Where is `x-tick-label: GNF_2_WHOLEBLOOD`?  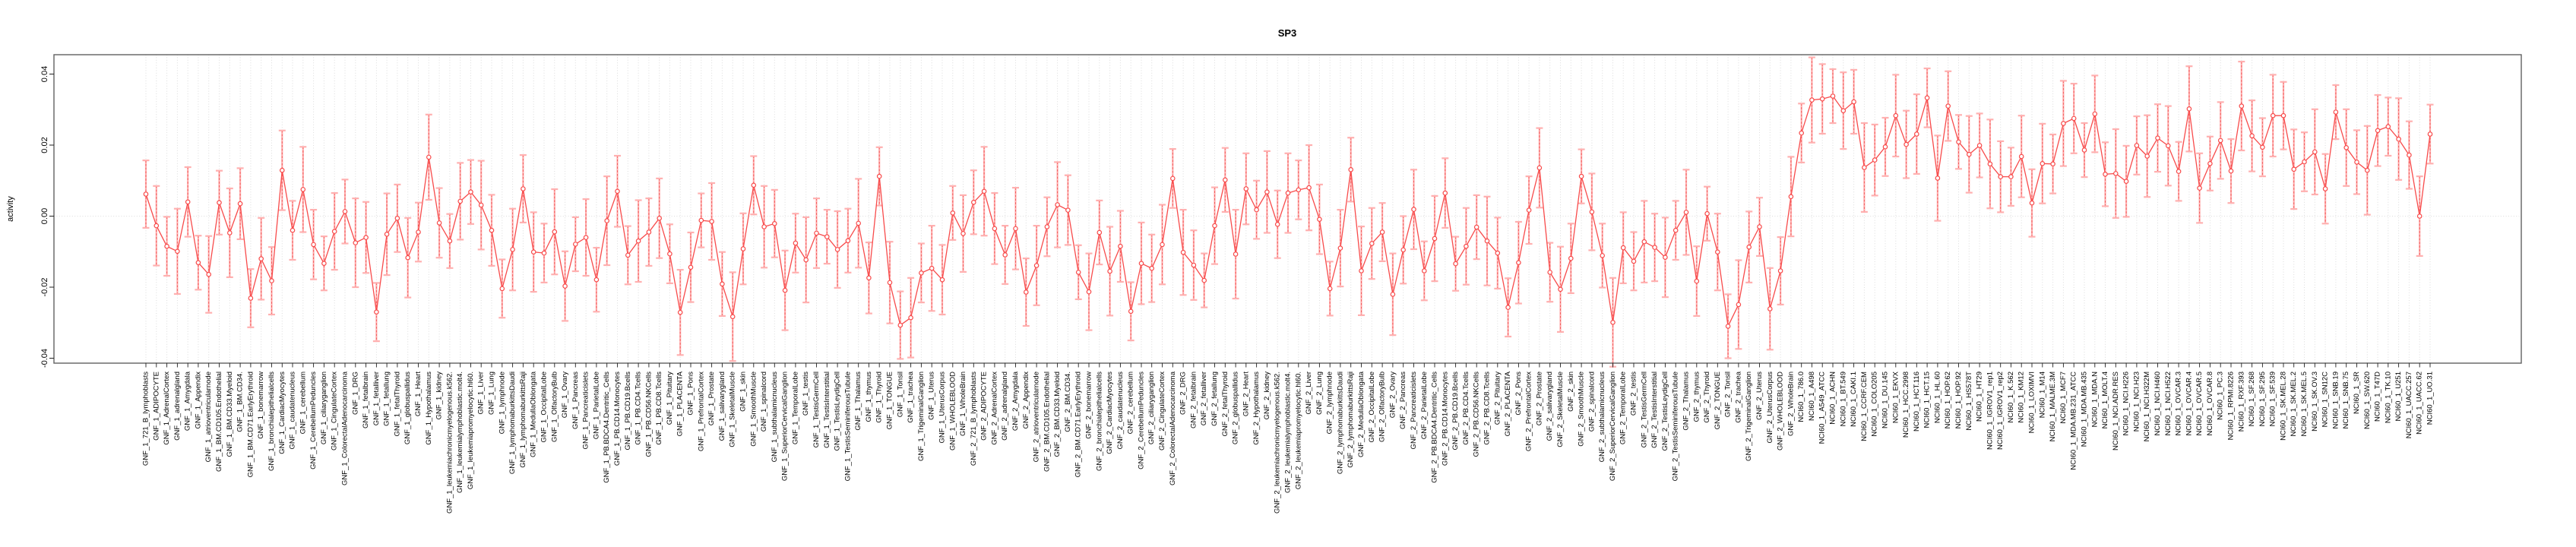 x-tick-label: GNF_2_WHOLEBLOOD is located at coordinates (1781, 411).